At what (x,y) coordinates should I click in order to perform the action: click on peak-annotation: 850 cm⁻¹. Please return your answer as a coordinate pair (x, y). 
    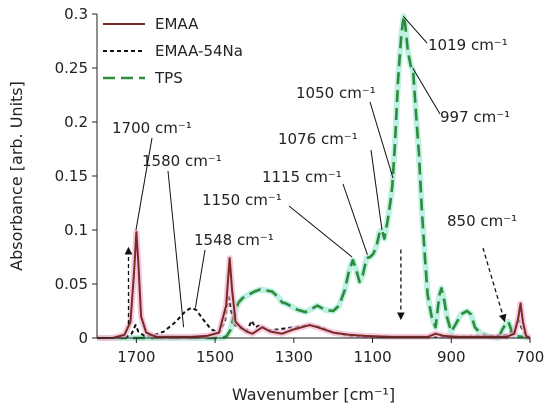
    Looking at the image, I should click on (482, 221).